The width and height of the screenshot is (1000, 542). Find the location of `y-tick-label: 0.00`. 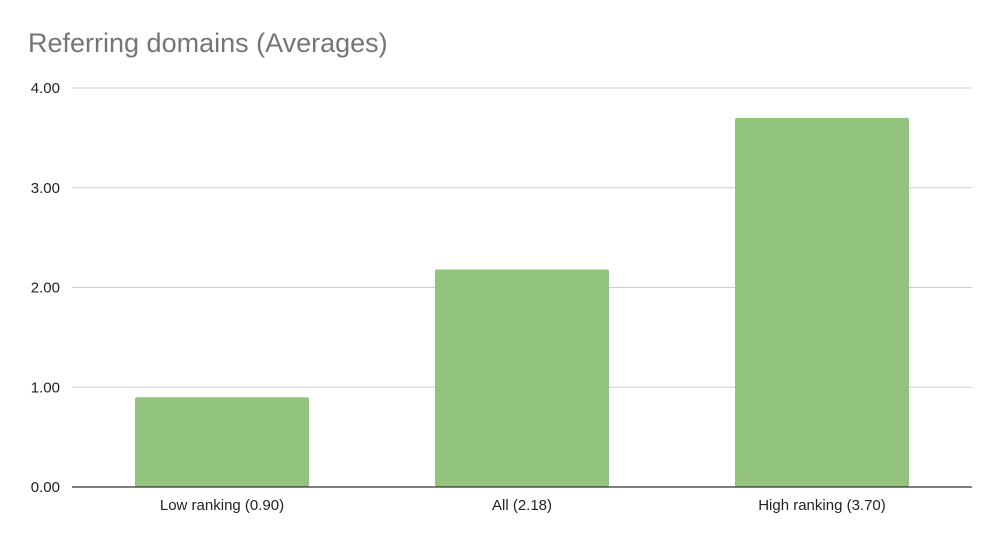

y-tick-label: 0.00 is located at coordinates (45, 487).